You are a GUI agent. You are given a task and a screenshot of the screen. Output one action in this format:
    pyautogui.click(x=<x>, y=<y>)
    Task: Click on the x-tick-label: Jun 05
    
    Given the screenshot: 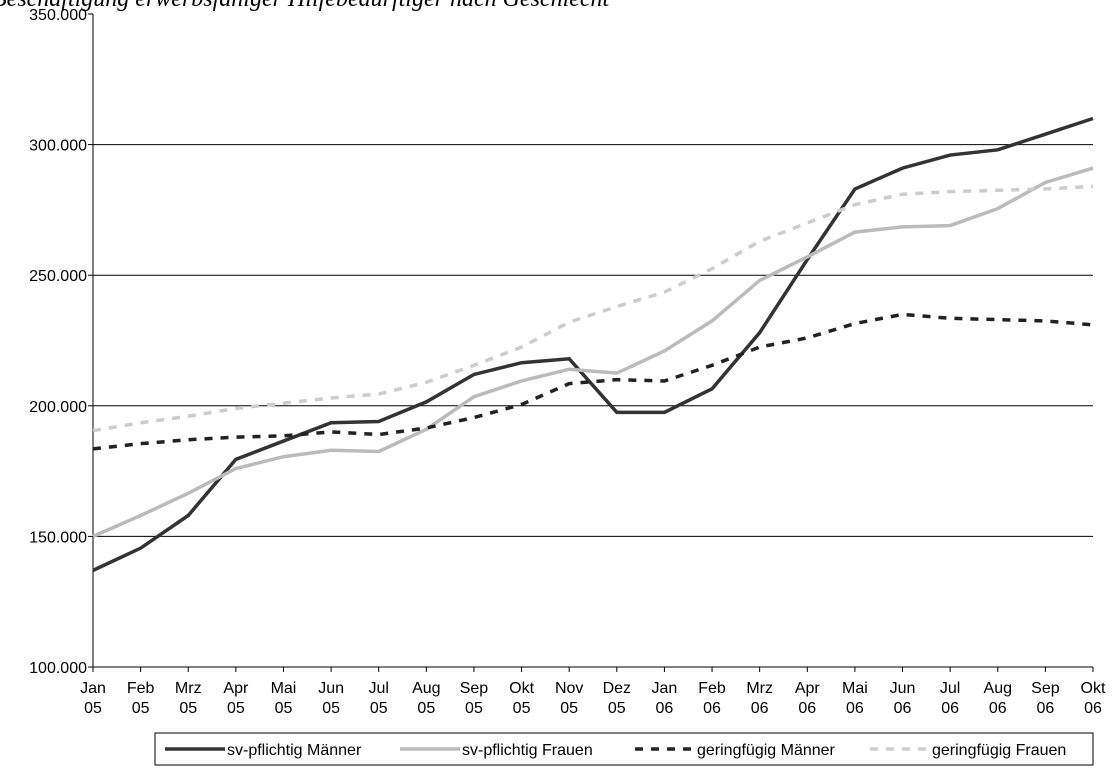 What is the action you would take?
    pyautogui.click(x=331, y=698)
    